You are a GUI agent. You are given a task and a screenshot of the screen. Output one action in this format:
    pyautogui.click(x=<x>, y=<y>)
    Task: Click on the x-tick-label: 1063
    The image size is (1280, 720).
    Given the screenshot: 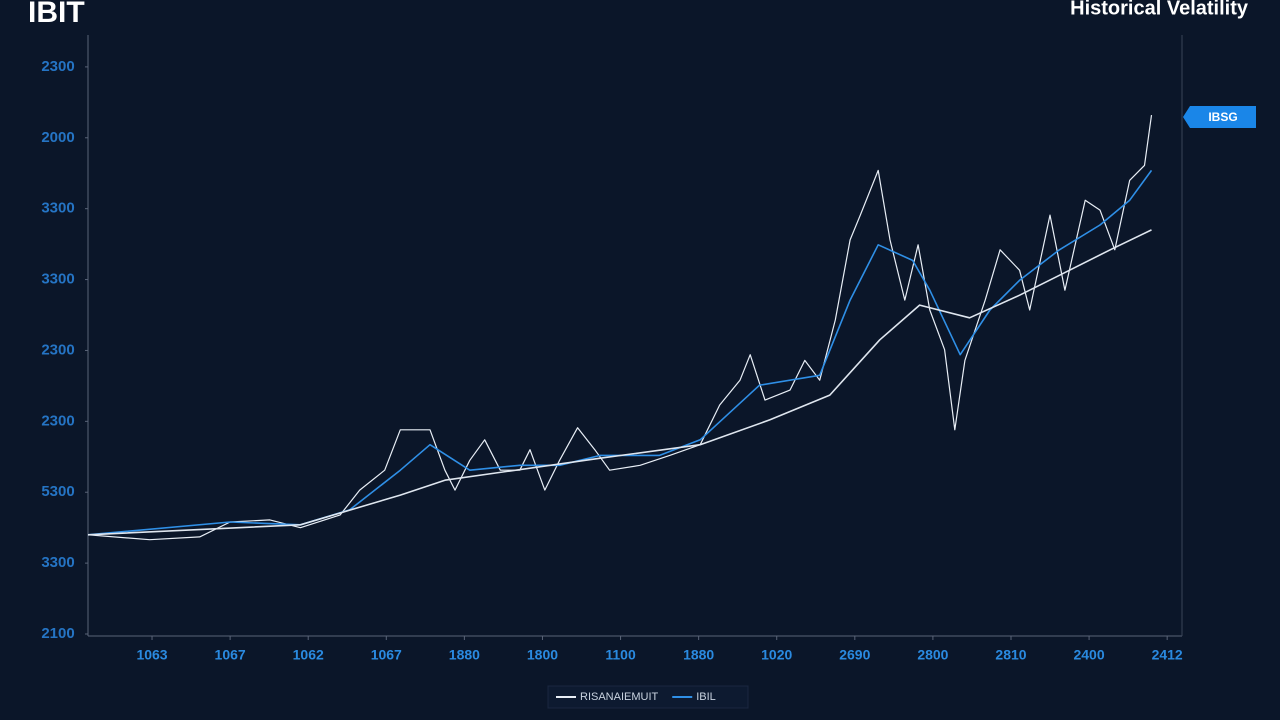 What is the action you would take?
    pyautogui.click(x=151, y=655)
    